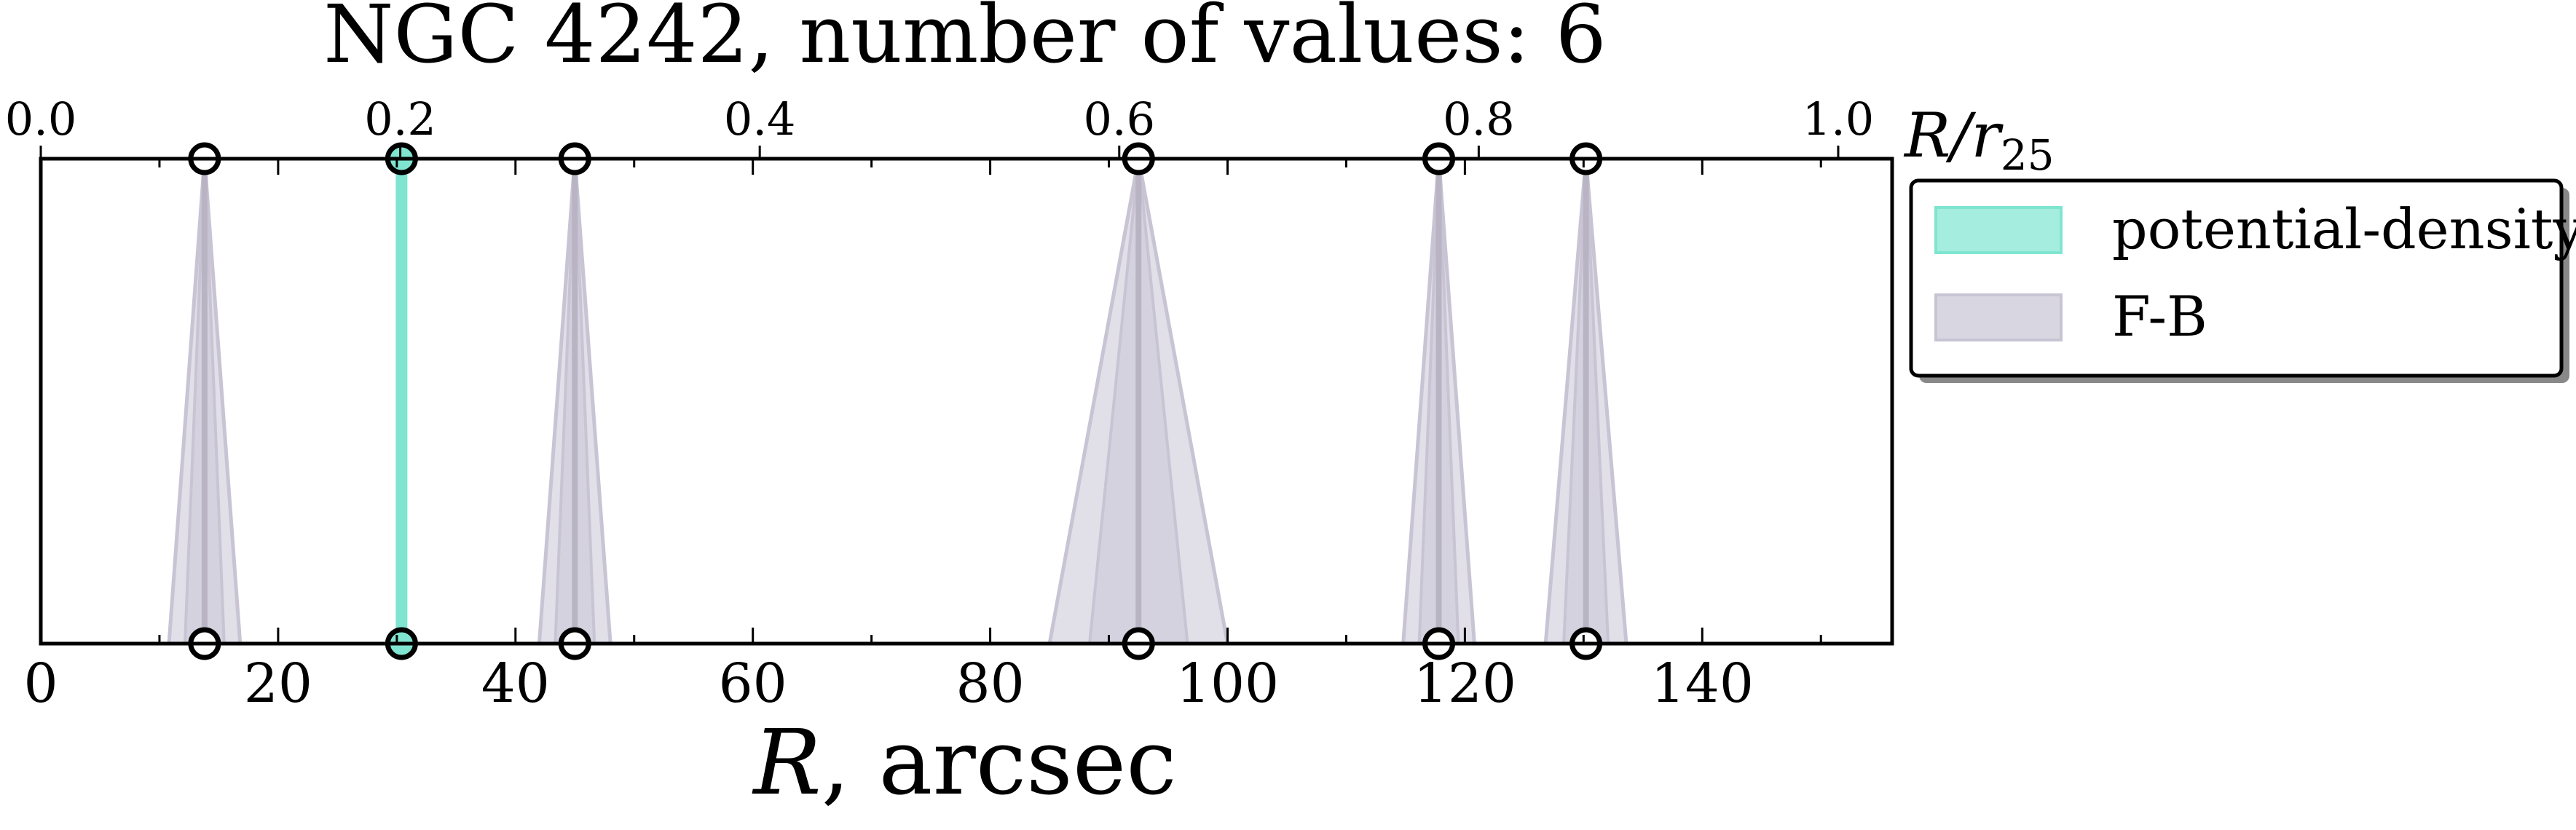 Image resolution: width=2576 pixels, height=830 pixels. I want to click on x-tick-label-3: 60, so click(753, 683).